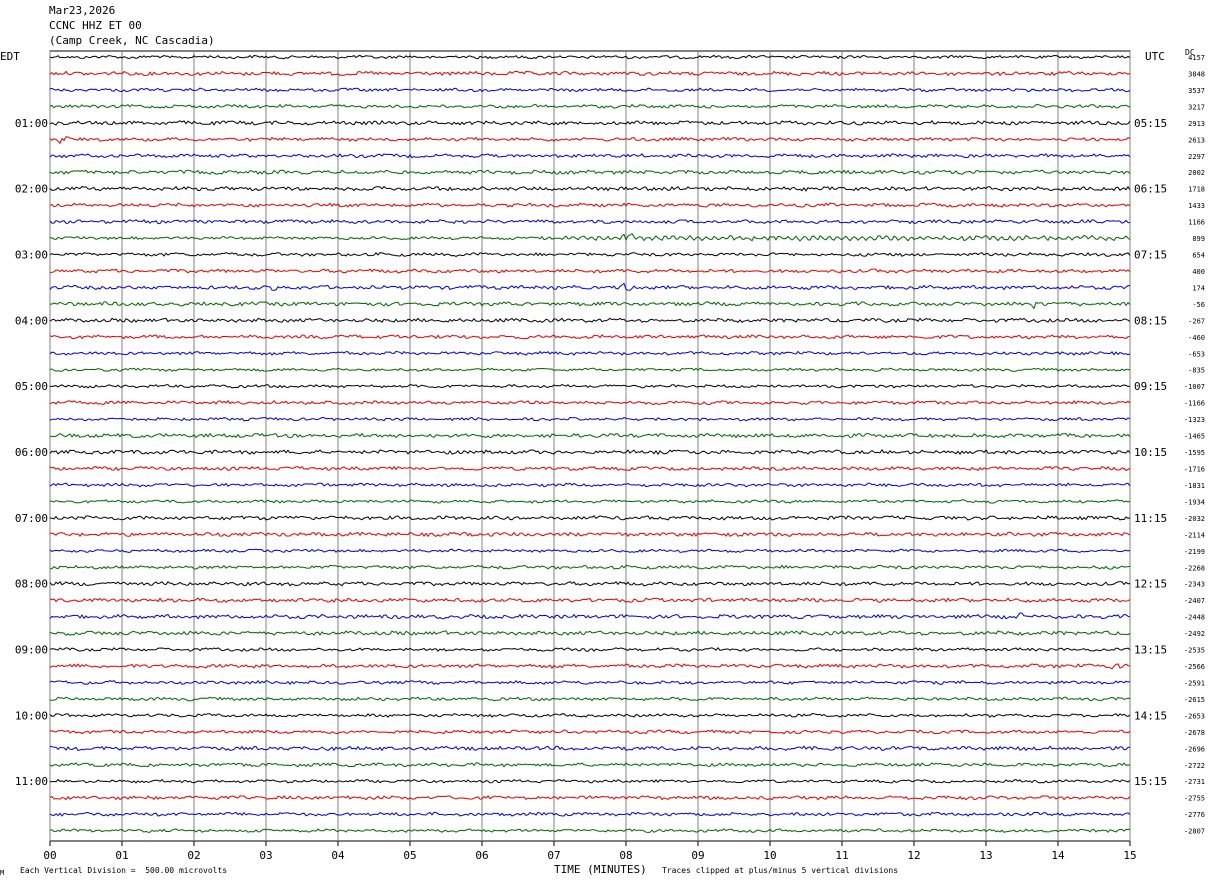  Describe the element at coordinates (1150, 781) in the screenshot. I see `right-hour-label: 15:15` at that location.